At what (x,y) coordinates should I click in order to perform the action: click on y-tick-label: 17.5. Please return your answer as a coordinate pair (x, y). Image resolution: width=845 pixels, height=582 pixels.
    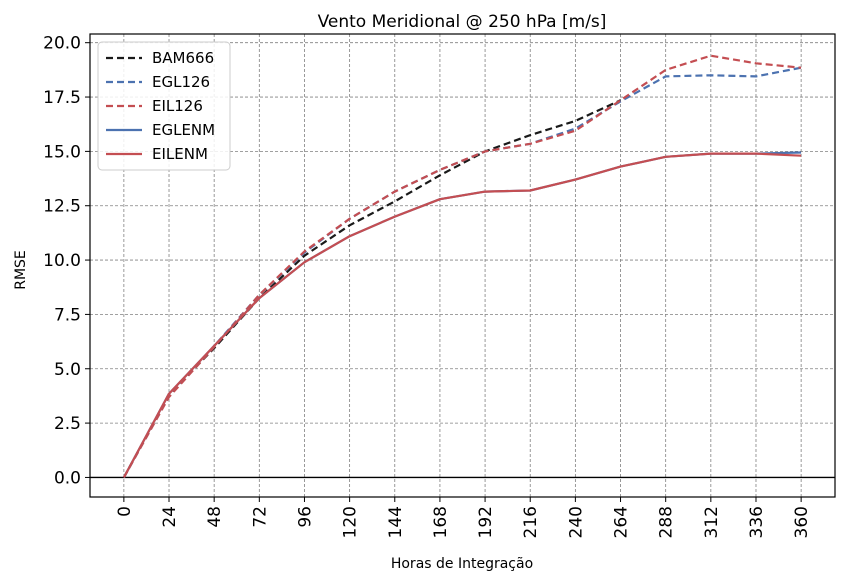
    Looking at the image, I should click on (62, 98).